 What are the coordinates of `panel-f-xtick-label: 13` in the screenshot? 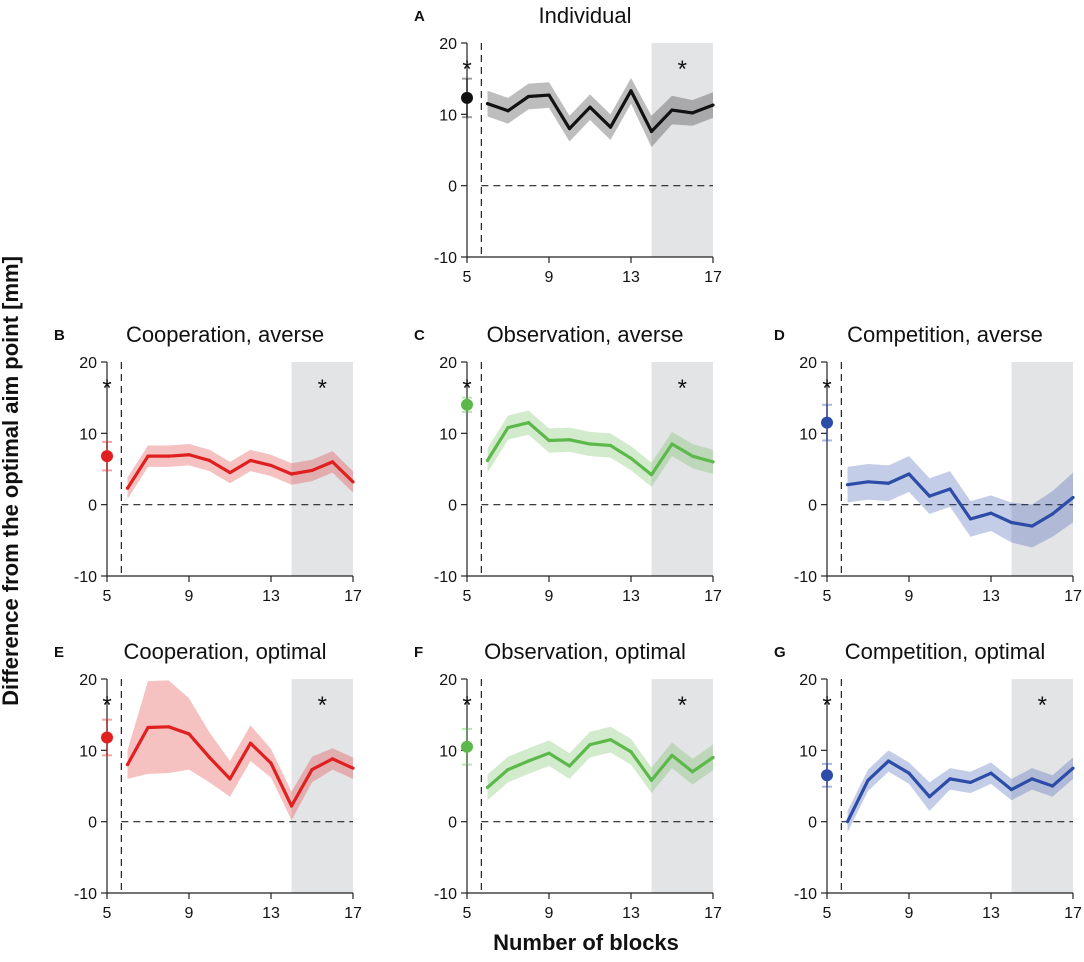 It's located at (631, 913).